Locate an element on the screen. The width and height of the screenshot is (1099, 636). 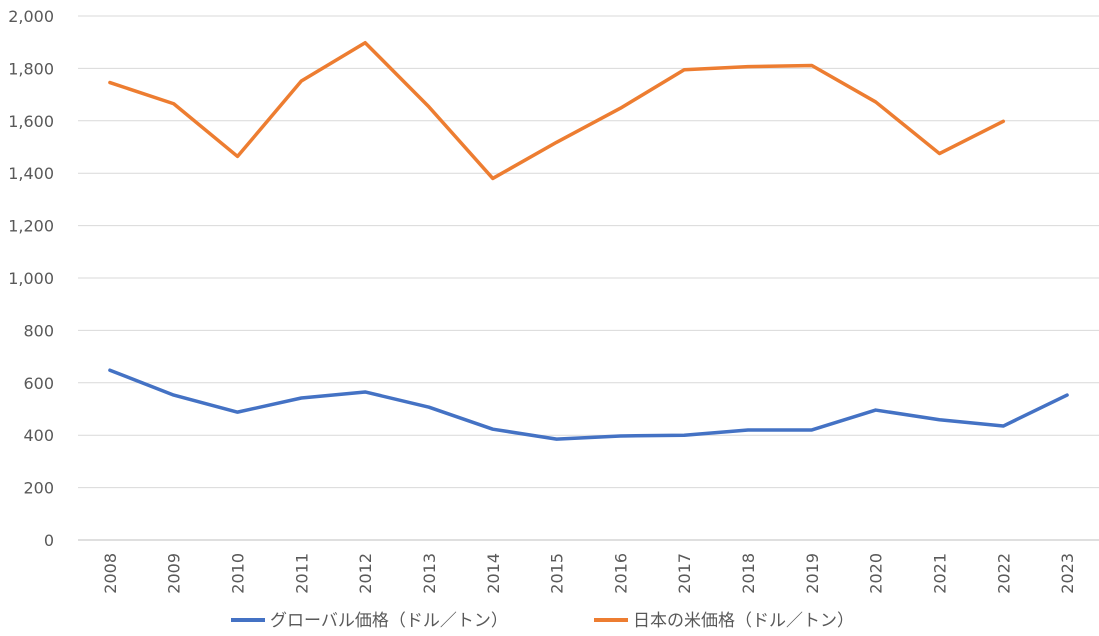
x-tick-label: 2009 is located at coordinates (174, 573).